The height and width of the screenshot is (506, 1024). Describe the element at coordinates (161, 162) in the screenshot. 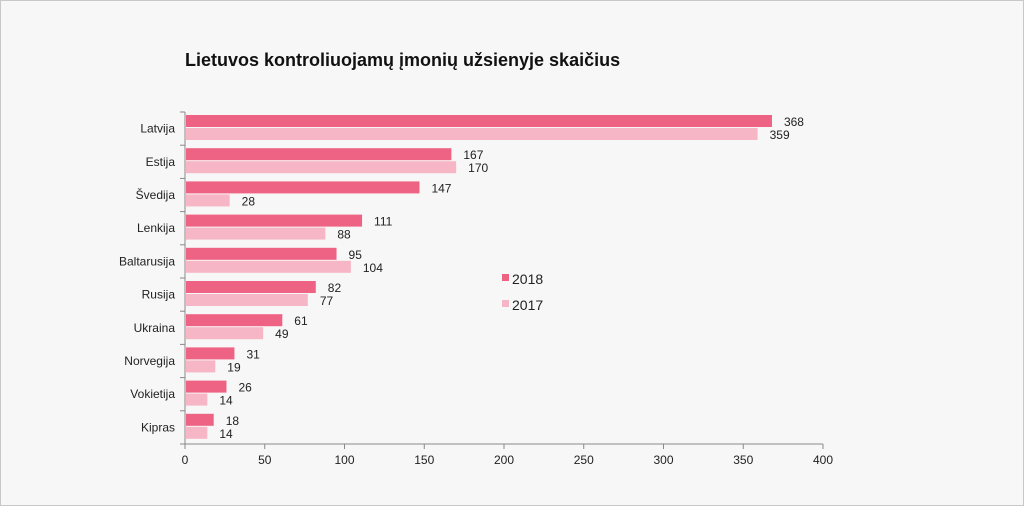

I see `category-label: Estija` at that location.